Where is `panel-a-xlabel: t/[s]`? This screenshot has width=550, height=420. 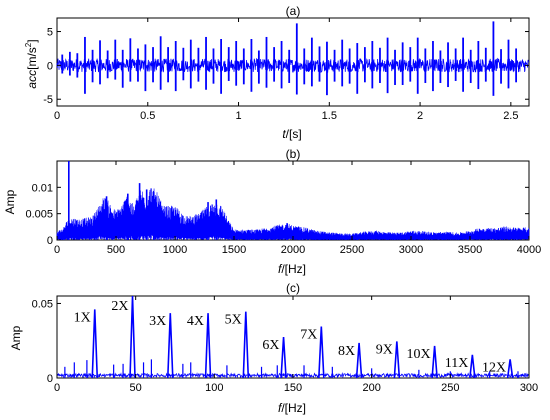
panel-a-xlabel: t/[s] is located at coordinates (291, 134).